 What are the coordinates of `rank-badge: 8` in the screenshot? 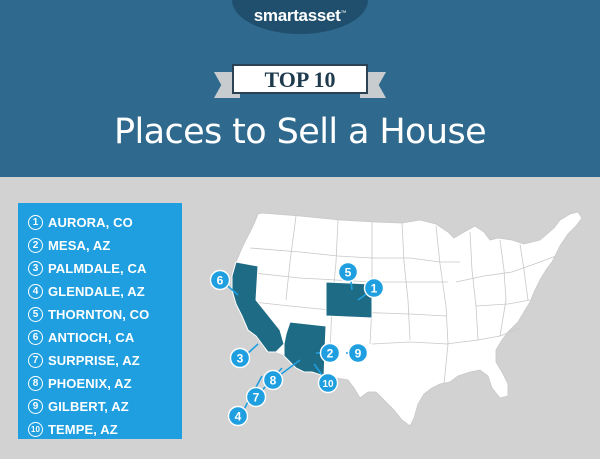 It's located at (35, 383).